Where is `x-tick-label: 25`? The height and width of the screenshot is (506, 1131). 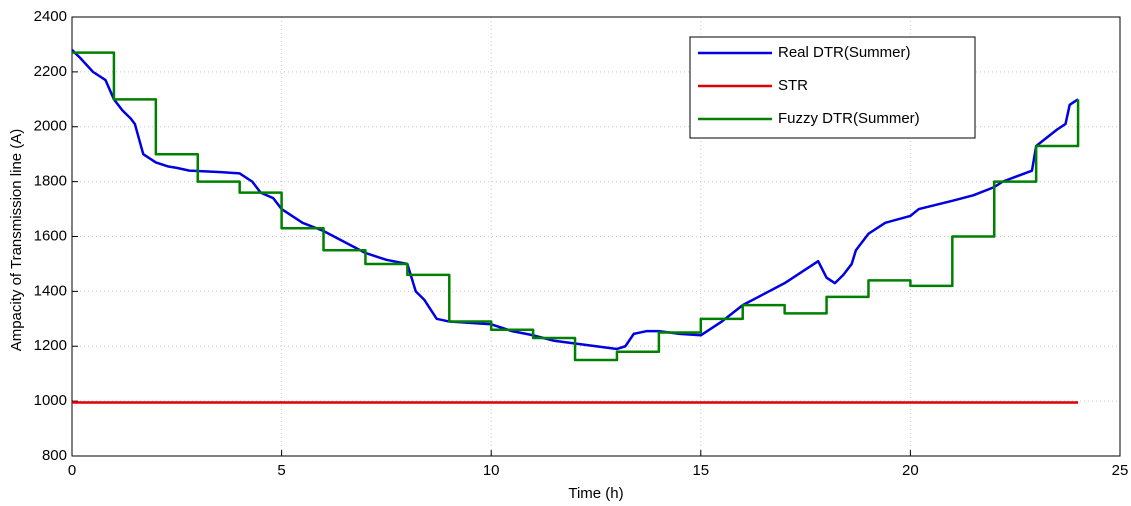 x-tick-label: 25 is located at coordinates (1120, 470).